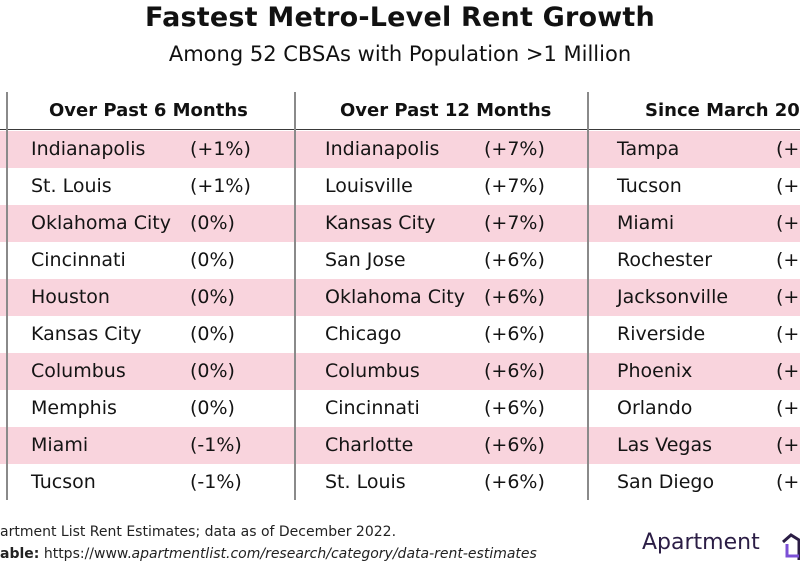  What do you see at coordinates (369, 186) in the screenshot?
I see `metro-name: Louisville` at bounding box center [369, 186].